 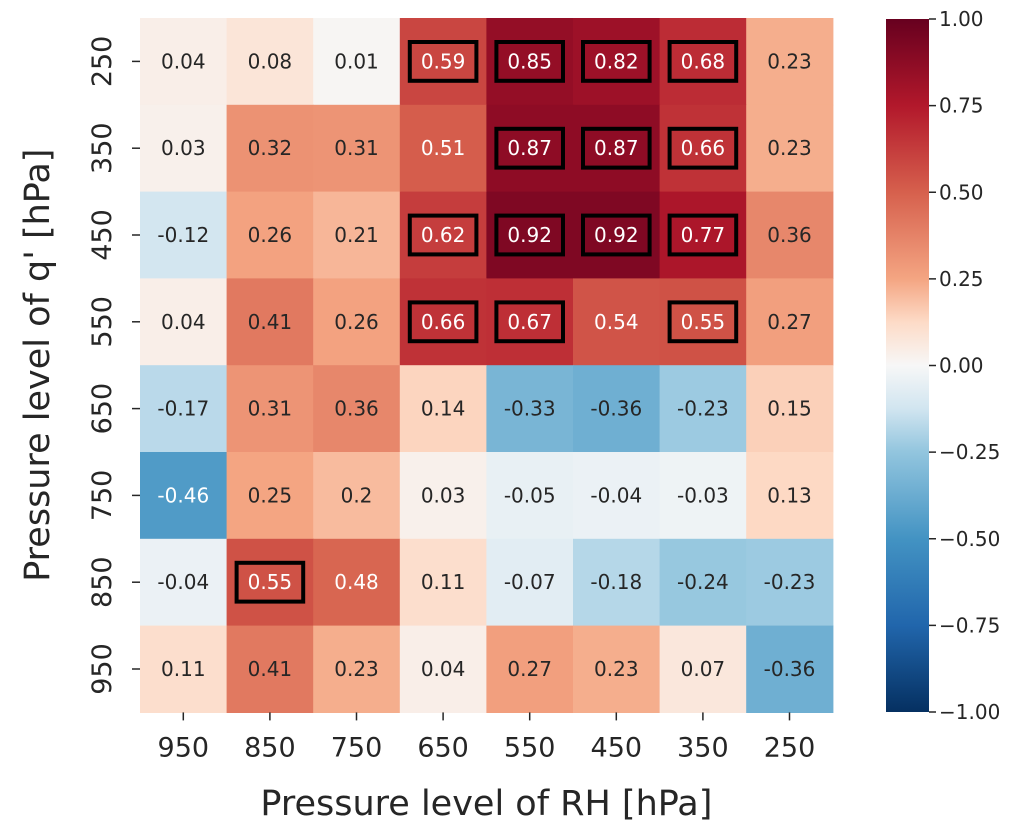 I want to click on cell-value-label: 0.85, so click(x=529, y=61).